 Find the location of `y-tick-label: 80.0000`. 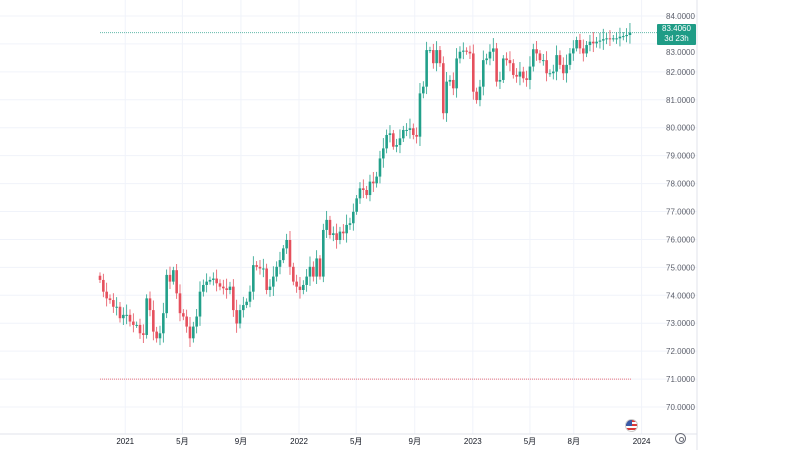

y-tick-label: 80.0000 is located at coordinates (680, 128).